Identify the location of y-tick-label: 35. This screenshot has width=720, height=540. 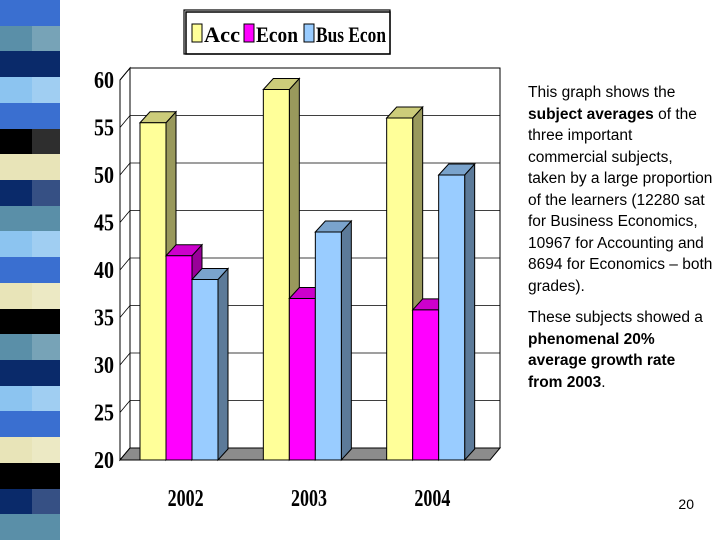
(104, 319).